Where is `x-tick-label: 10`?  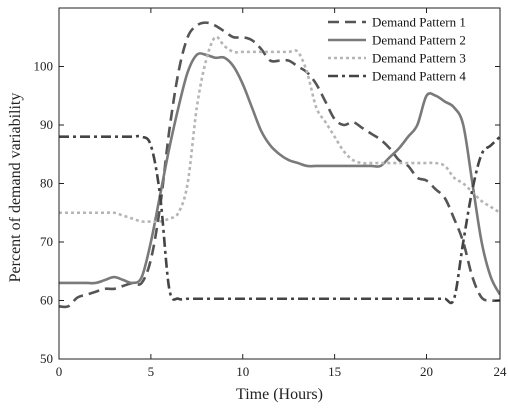 x-tick-label: 10 is located at coordinates (242, 371).